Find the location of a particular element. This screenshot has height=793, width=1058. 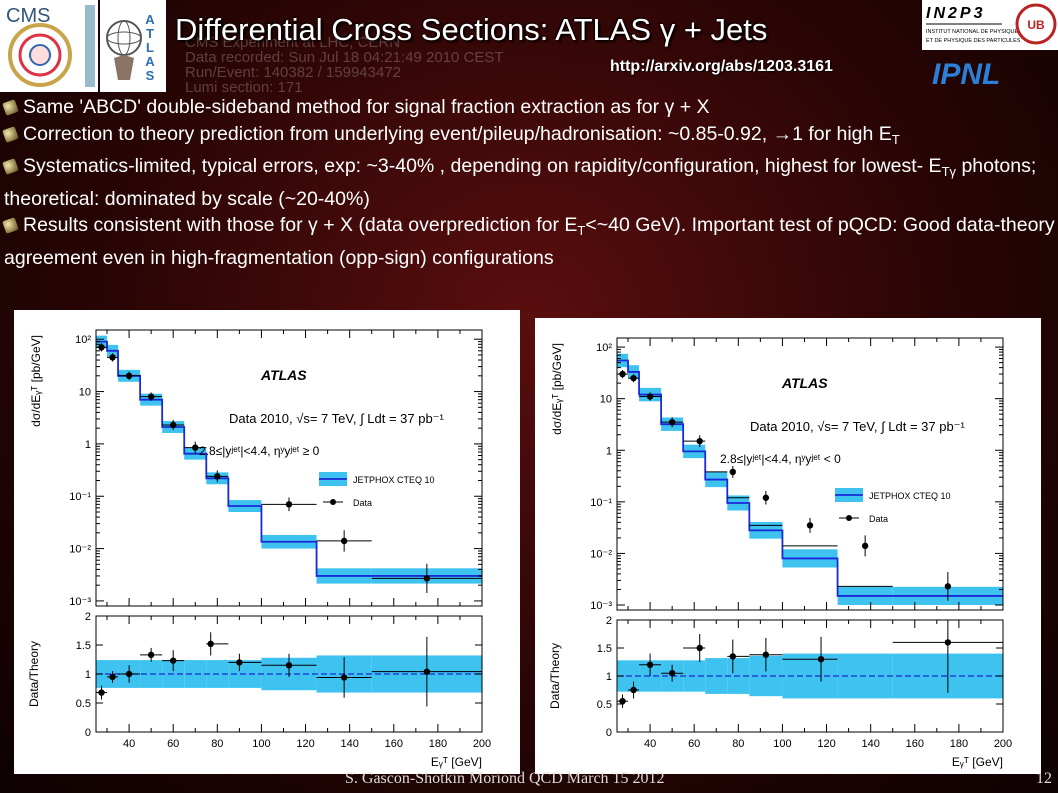

x-tick-label: 100 is located at coordinates (782, 744).